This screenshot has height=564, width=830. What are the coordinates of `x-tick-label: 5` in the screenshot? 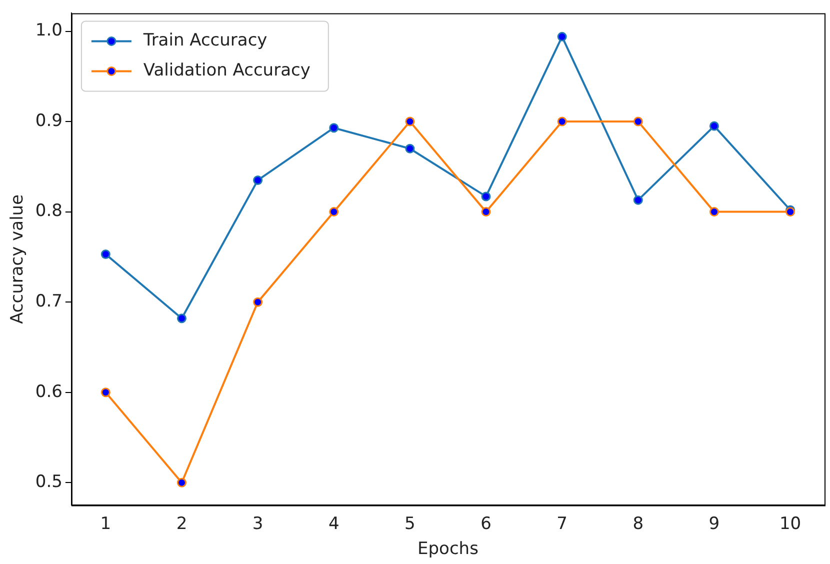 It's located at (410, 524).